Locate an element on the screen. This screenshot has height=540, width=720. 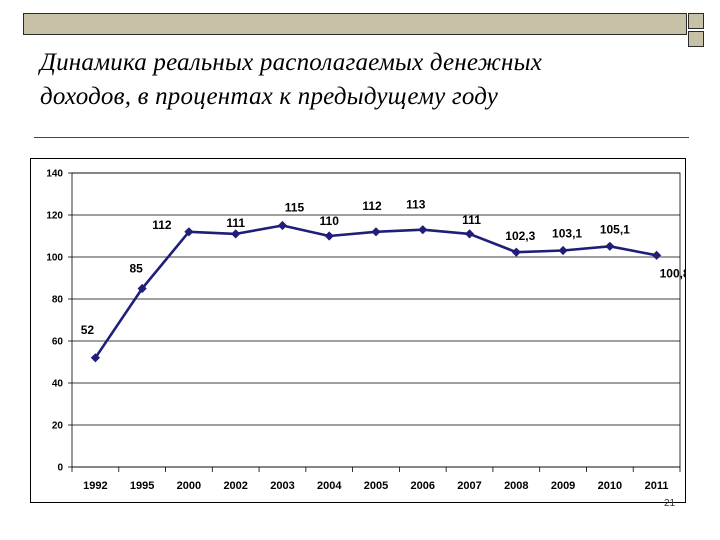
x-tick-label: 2003 is located at coordinates (282, 486).